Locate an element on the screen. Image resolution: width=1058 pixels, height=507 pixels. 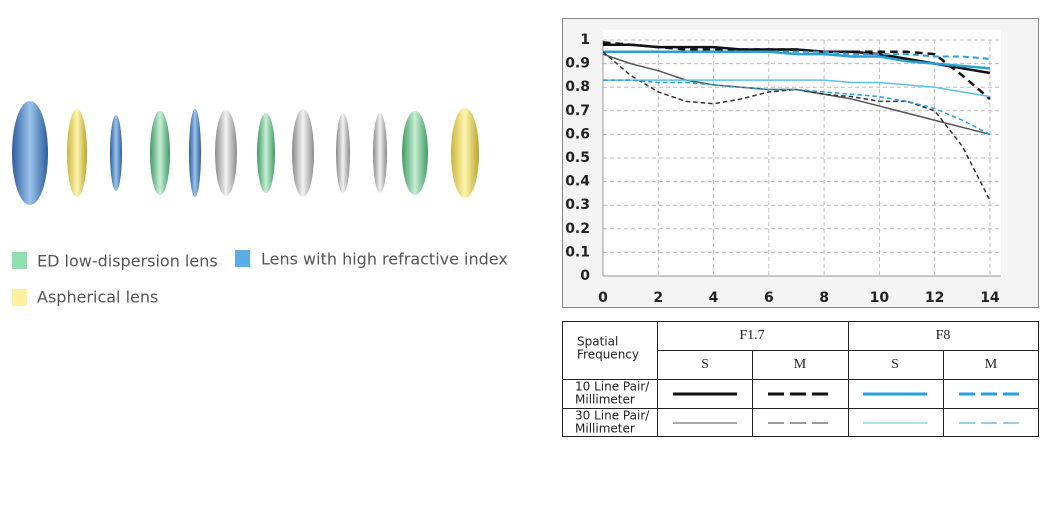
legend-label: Lens with high refractive index is located at coordinates (384, 259).